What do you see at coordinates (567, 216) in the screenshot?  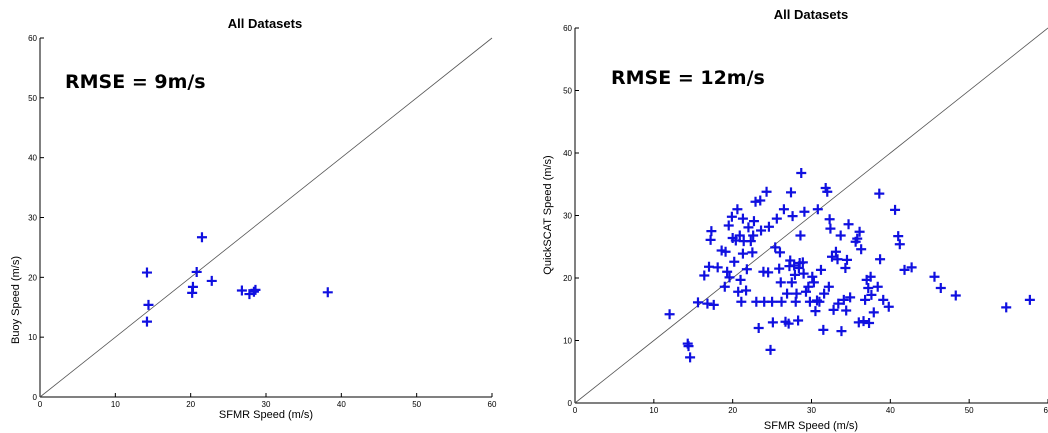 I see `y-tick-label: 30` at bounding box center [567, 216].